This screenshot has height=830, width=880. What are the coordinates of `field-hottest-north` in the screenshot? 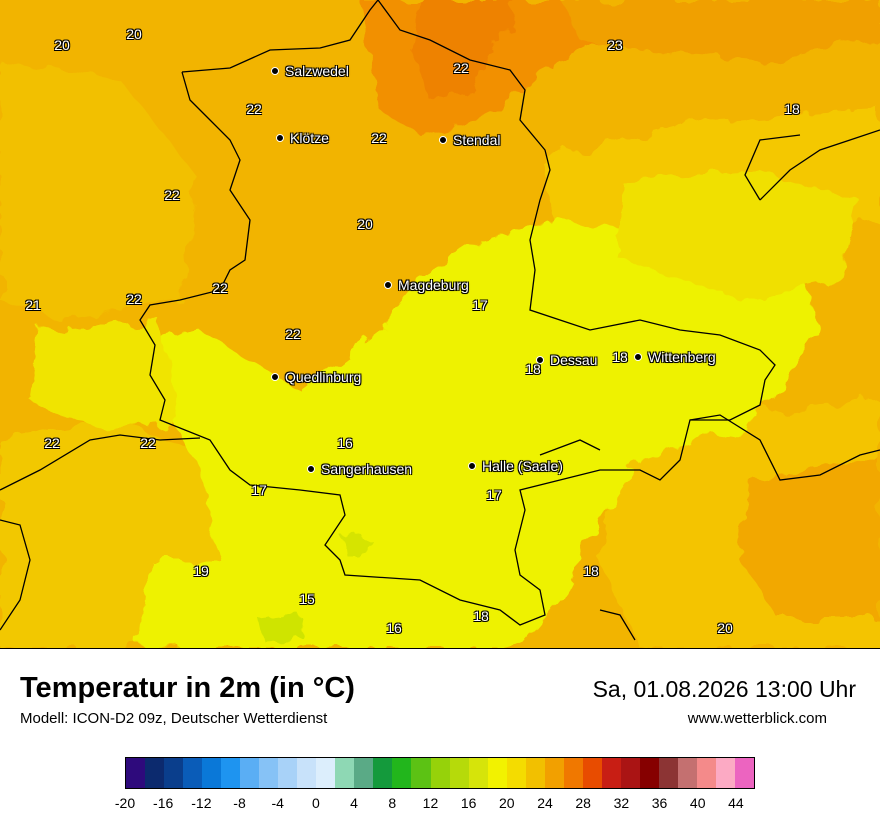 It's located at (465, 50).